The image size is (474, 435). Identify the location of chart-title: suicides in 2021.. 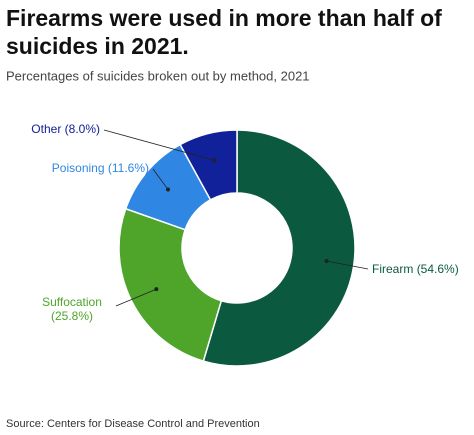
(97, 46).